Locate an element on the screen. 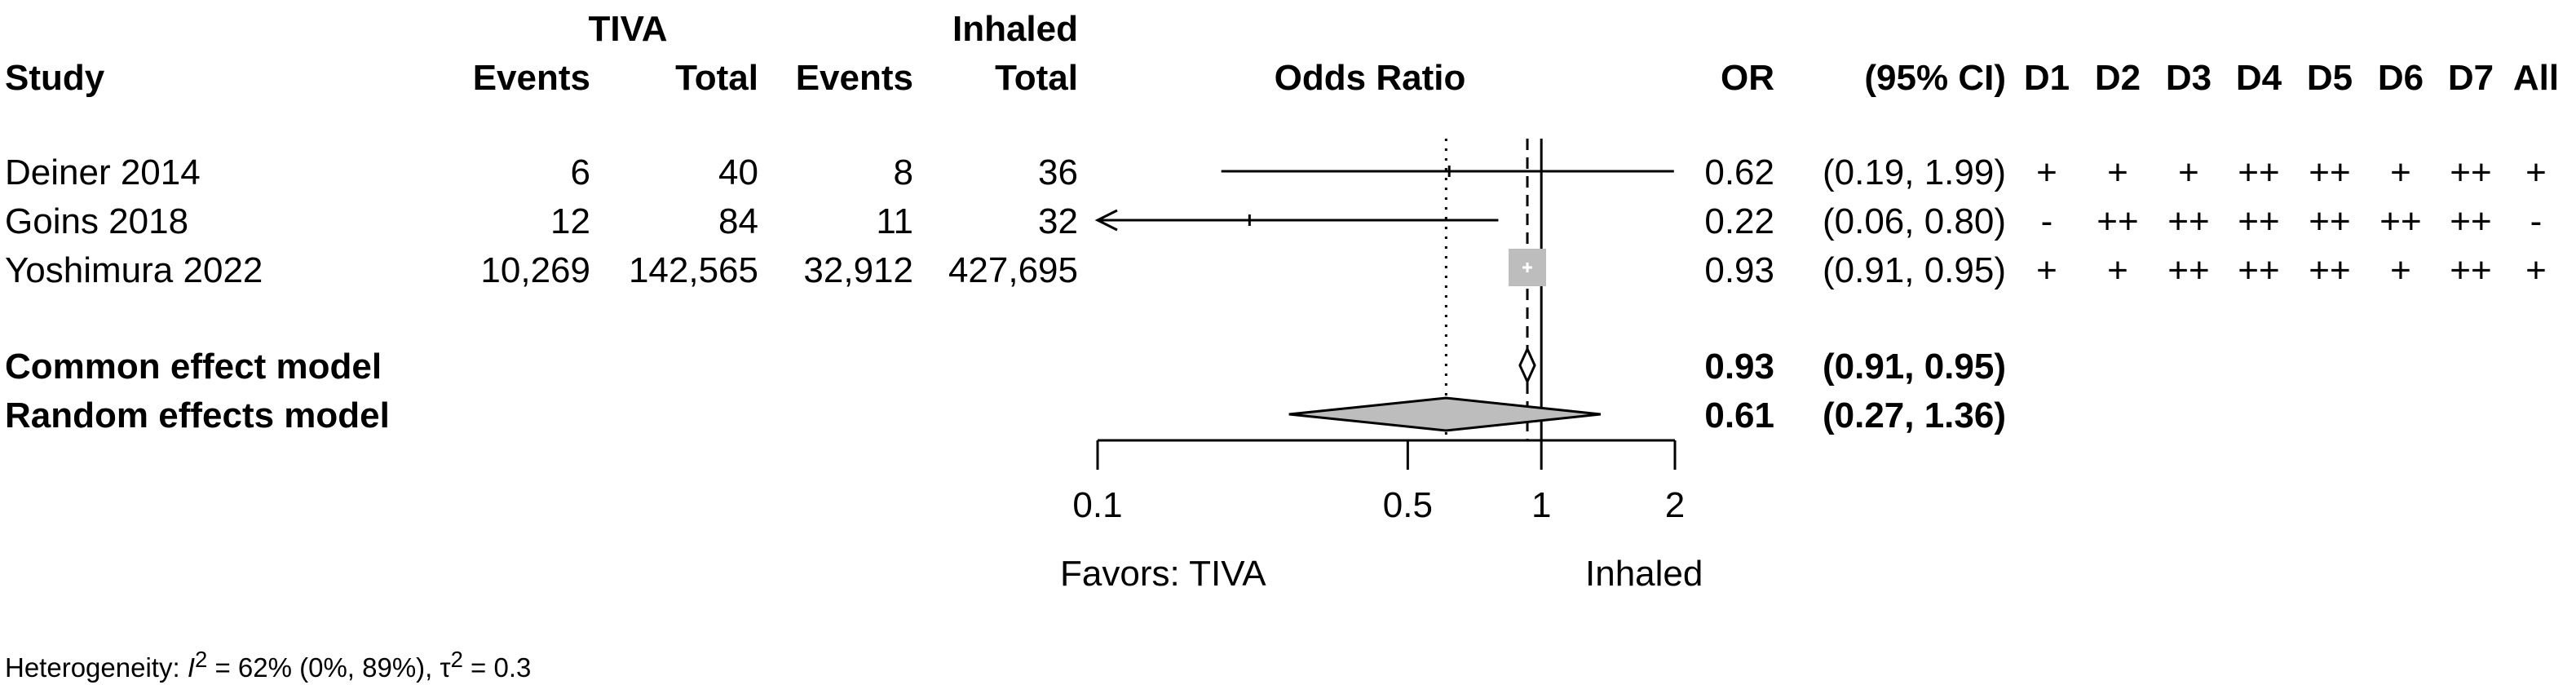 Image resolution: width=2576 pixels, height=685 pixels. study-total-tiva: 142,565 is located at coordinates (693, 270).